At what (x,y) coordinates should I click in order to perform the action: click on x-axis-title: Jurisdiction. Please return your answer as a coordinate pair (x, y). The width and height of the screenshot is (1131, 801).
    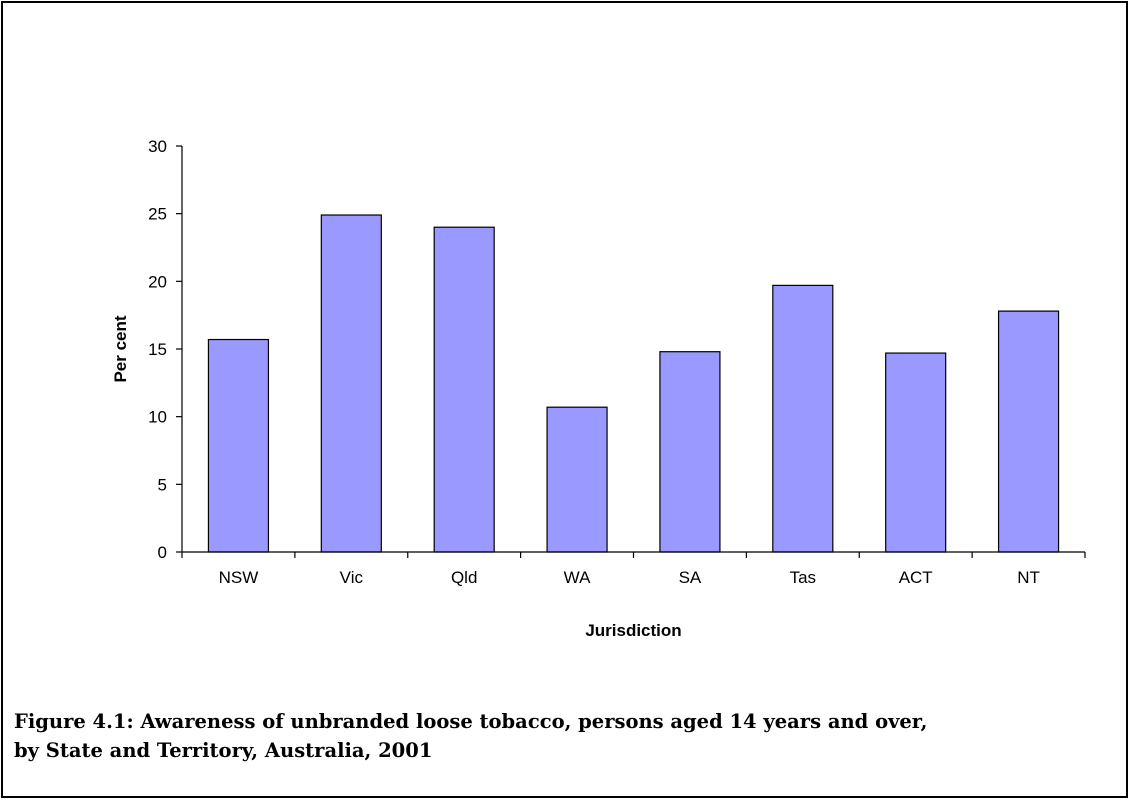
    Looking at the image, I should click on (633, 630).